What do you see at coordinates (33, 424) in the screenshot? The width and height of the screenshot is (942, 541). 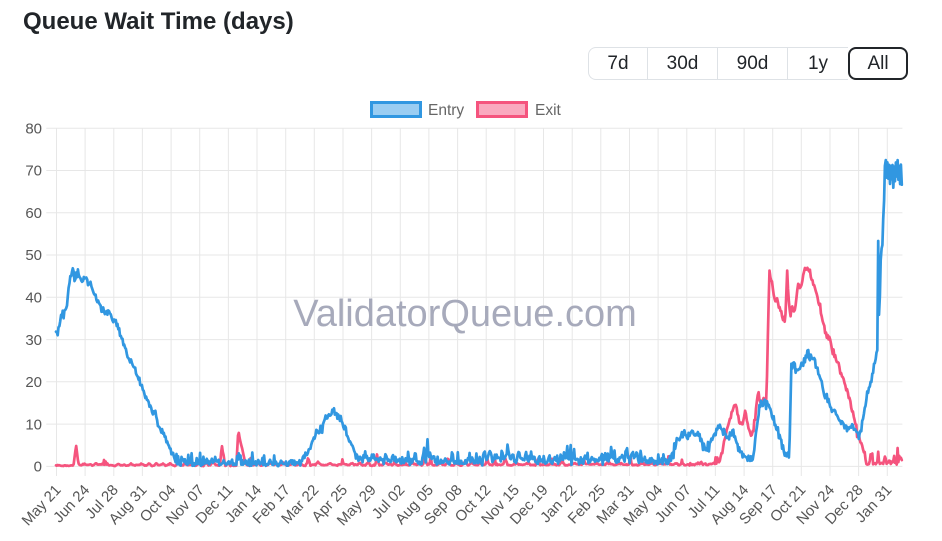 I see `svg-text: 10` at bounding box center [33, 424].